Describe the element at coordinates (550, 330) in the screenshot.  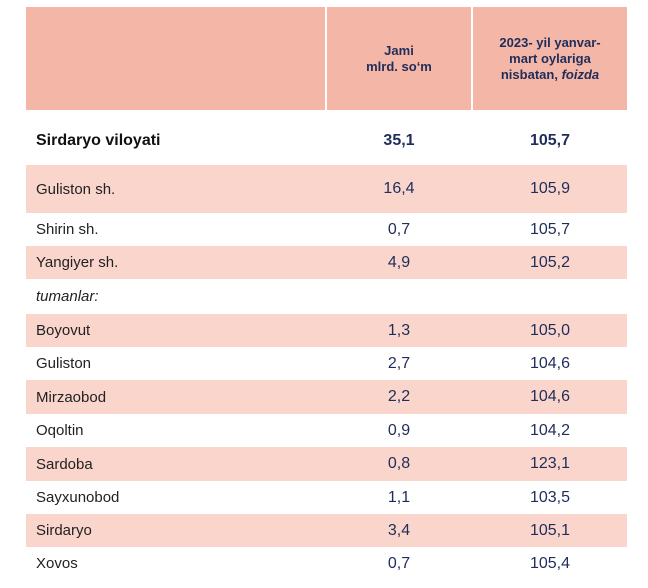
I see `row-nisbat: 105,0` at that location.